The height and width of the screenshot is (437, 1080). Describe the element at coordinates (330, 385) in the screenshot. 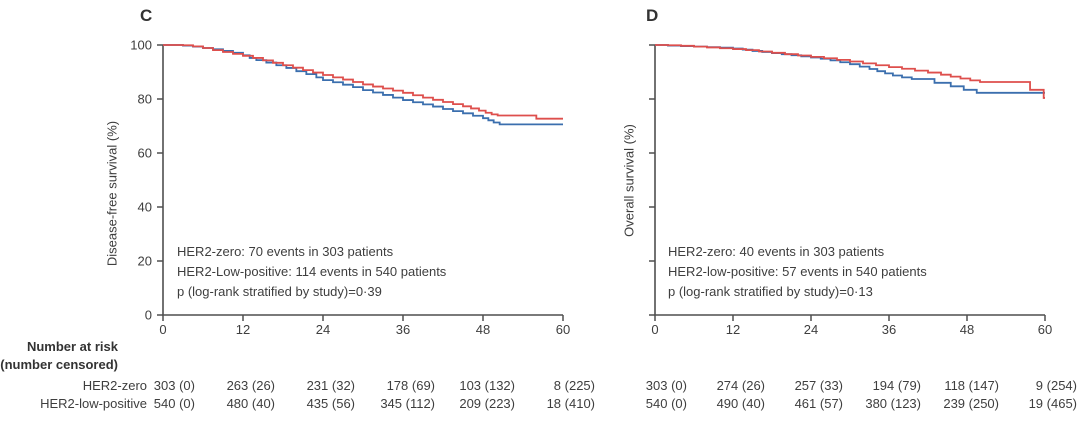

I see `risk-value-panel-c-her2-zero-t24: 231 (32)` at that location.